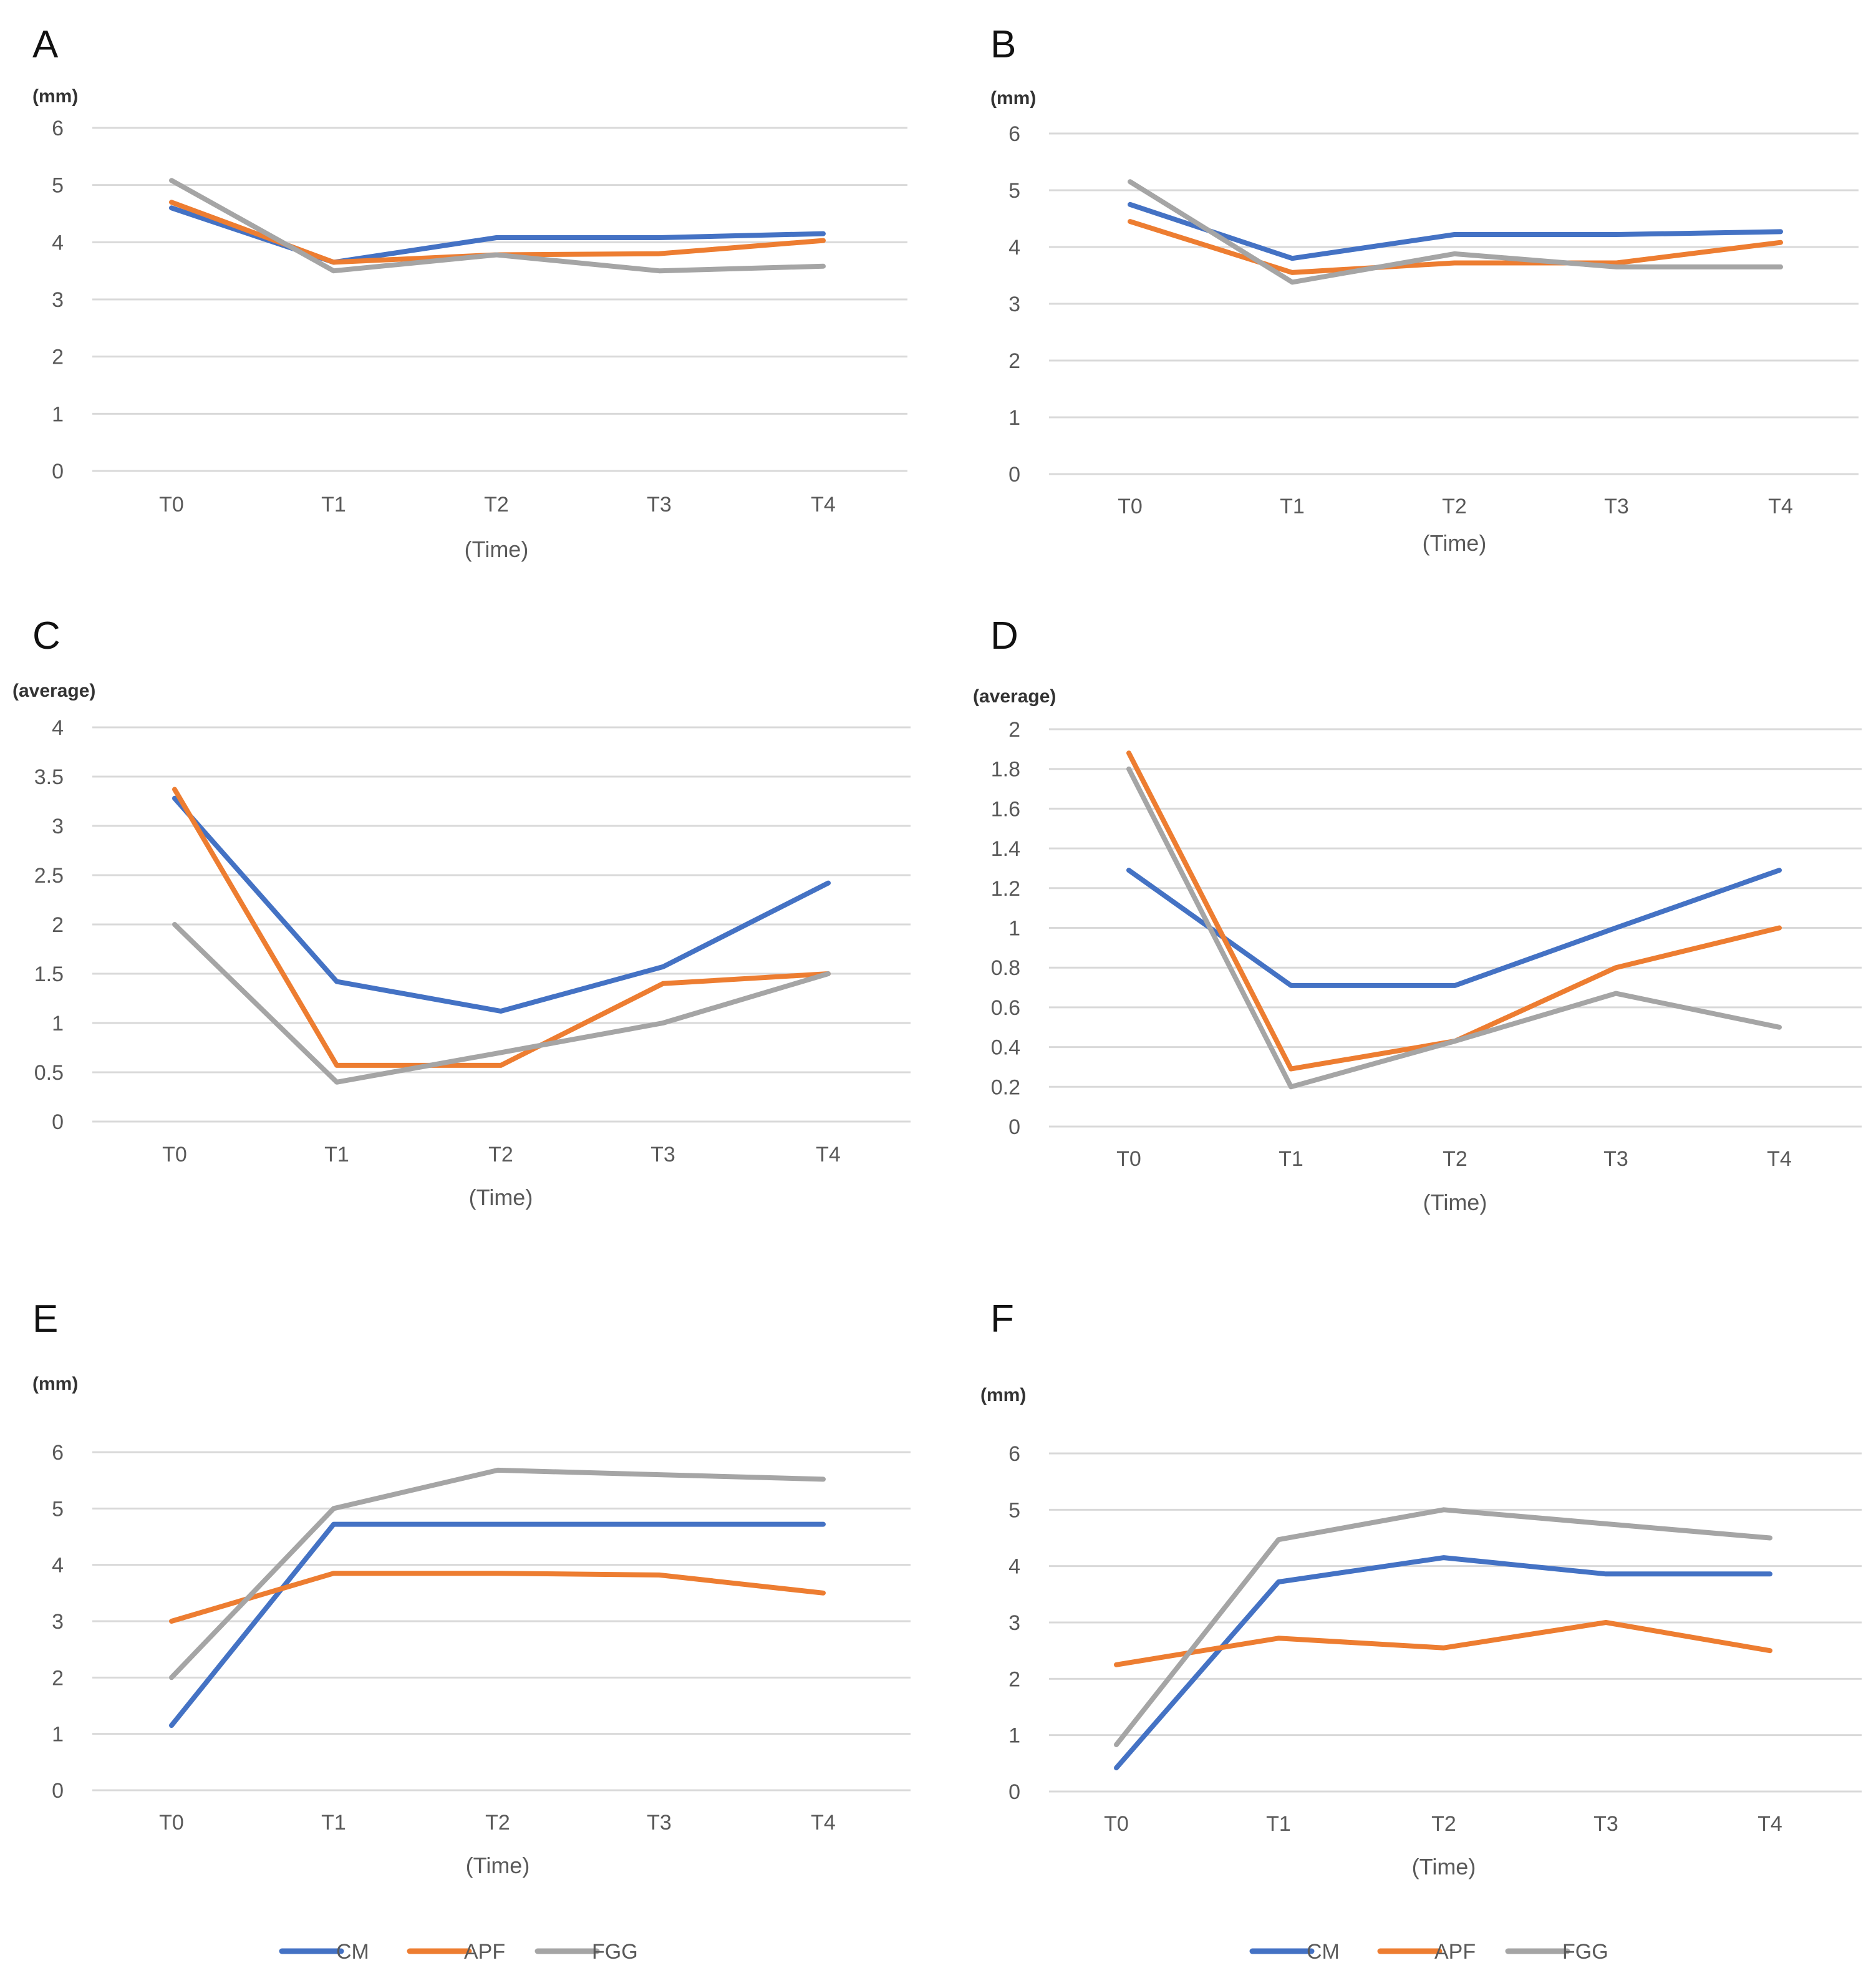  What do you see at coordinates (1006, 968) in the screenshot?
I see `y-tick-label: 0.8` at bounding box center [1006, 968].